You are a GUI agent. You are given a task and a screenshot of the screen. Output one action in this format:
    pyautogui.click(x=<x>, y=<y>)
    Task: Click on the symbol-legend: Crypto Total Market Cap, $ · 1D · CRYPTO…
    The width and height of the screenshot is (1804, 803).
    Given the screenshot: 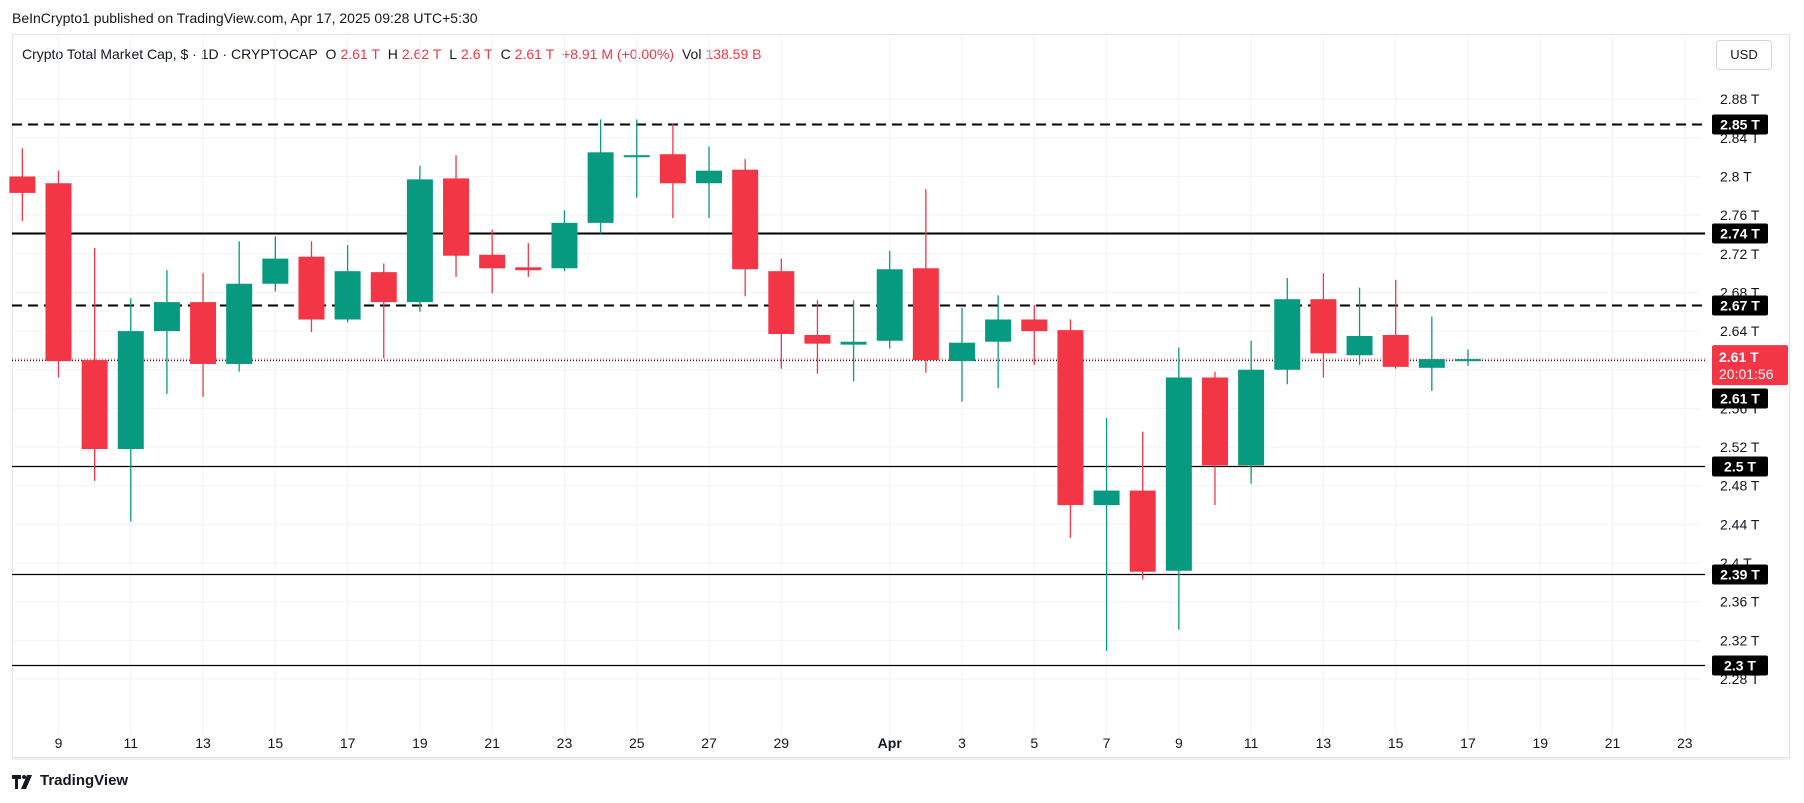 What is the action you would take?
    pyautogui.click(x=394, y=54)
    